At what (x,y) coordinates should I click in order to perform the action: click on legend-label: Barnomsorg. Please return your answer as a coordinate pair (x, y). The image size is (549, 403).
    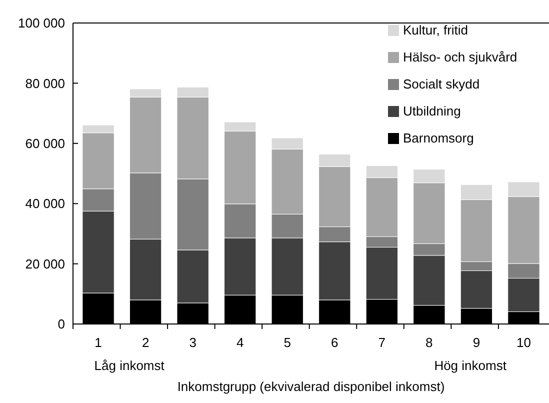
    Looking at the image, I should click on (438, 138).